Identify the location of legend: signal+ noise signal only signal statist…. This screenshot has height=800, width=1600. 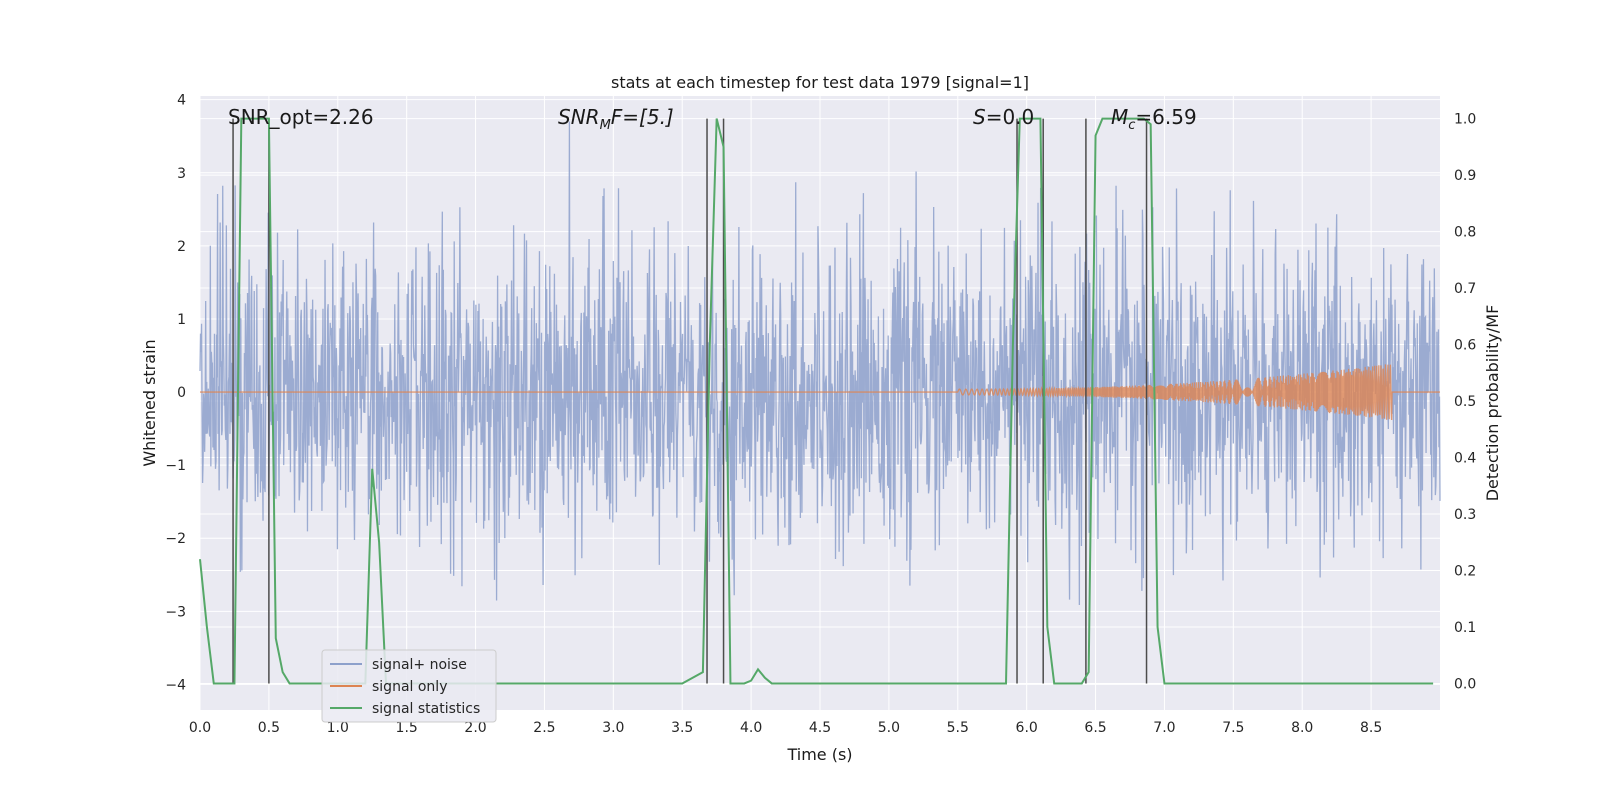
(409, 686).